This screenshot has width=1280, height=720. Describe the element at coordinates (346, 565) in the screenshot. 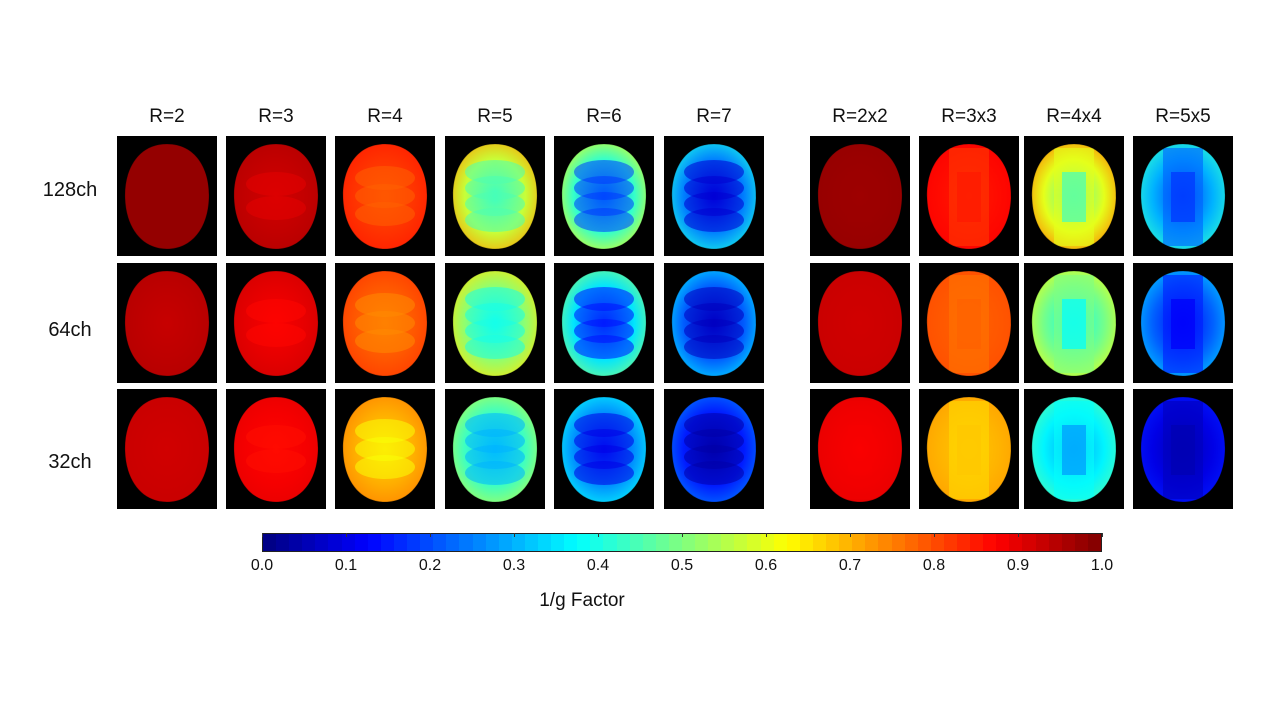

I see `colorbar-tick-label: 0.1` at that location.